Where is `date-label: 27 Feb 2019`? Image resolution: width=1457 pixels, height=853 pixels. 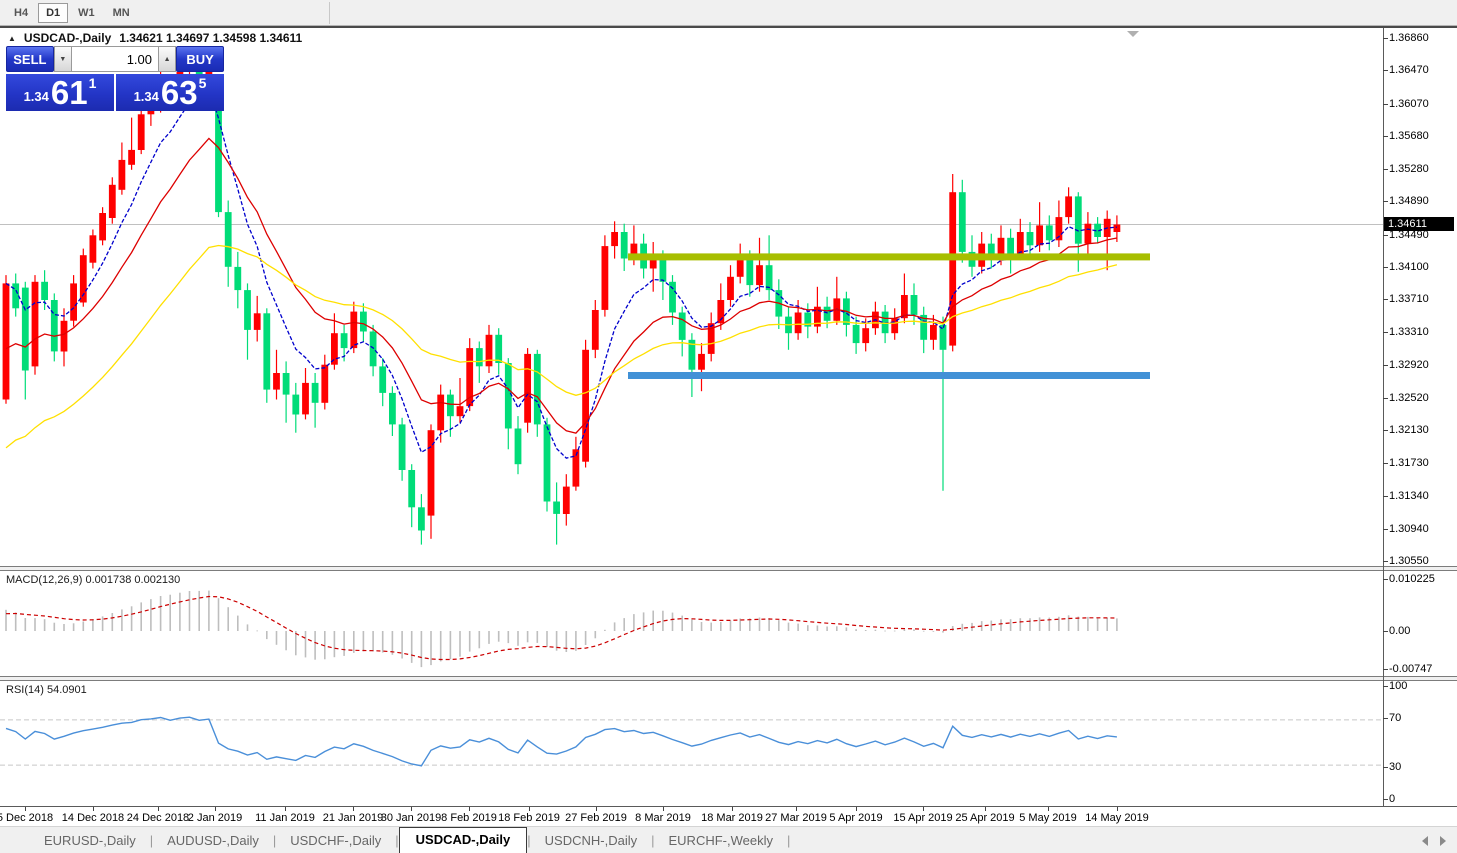
date-label: 27 Feb 2019 is located at coordinates (596, 818).